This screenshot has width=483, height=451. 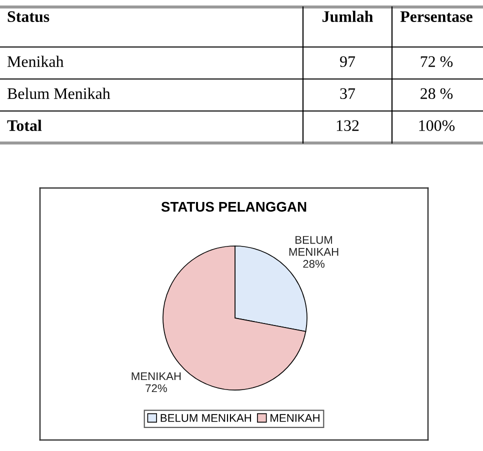 What do you see at coordinates (313, 264) in the screenshot?
I see `data-label: 28%` at bounding box center [313, 264].